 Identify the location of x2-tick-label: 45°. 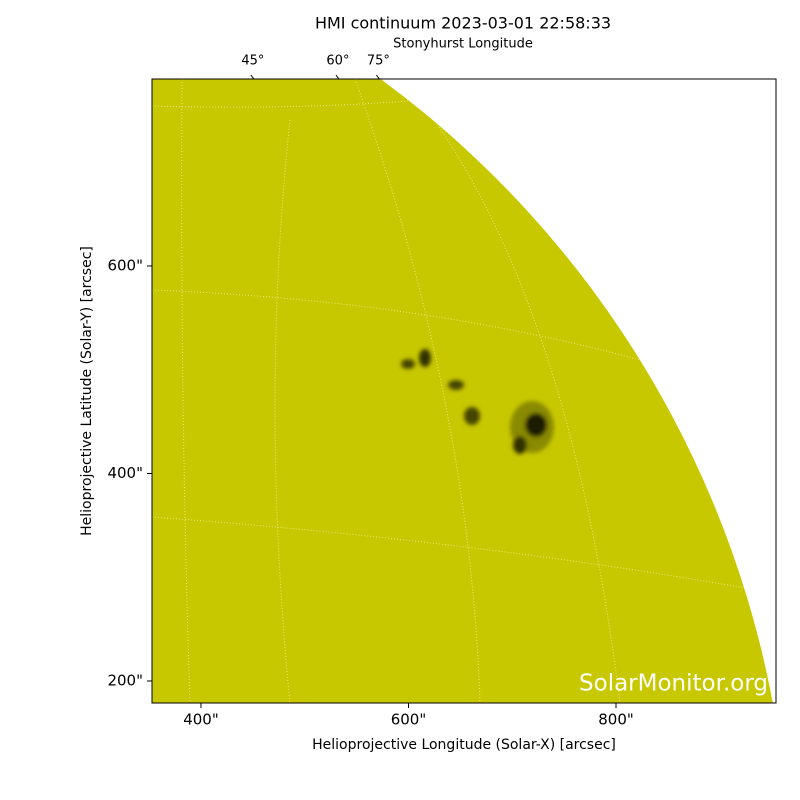
(252, 61).